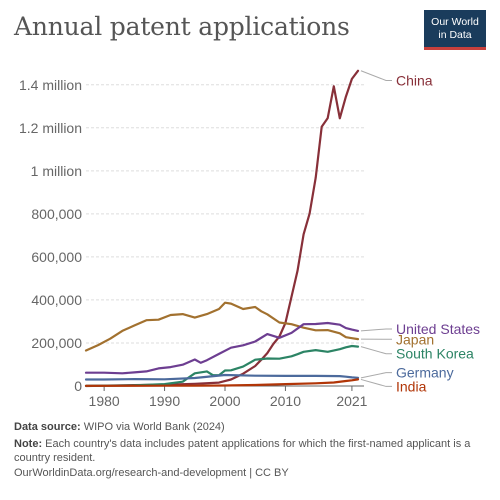  I want to click on owid-logo: Our World in Data, so click(455, 30).